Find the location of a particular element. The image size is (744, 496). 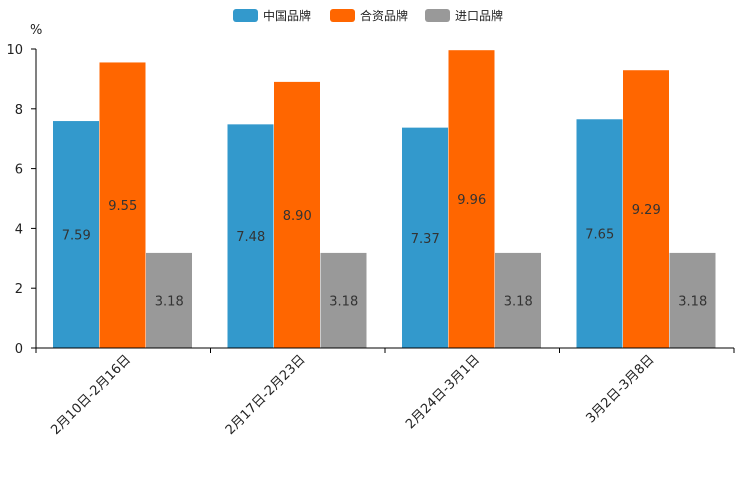

x-tick-label: 3月2日-3月8日 is located at coordinates (620, 389).